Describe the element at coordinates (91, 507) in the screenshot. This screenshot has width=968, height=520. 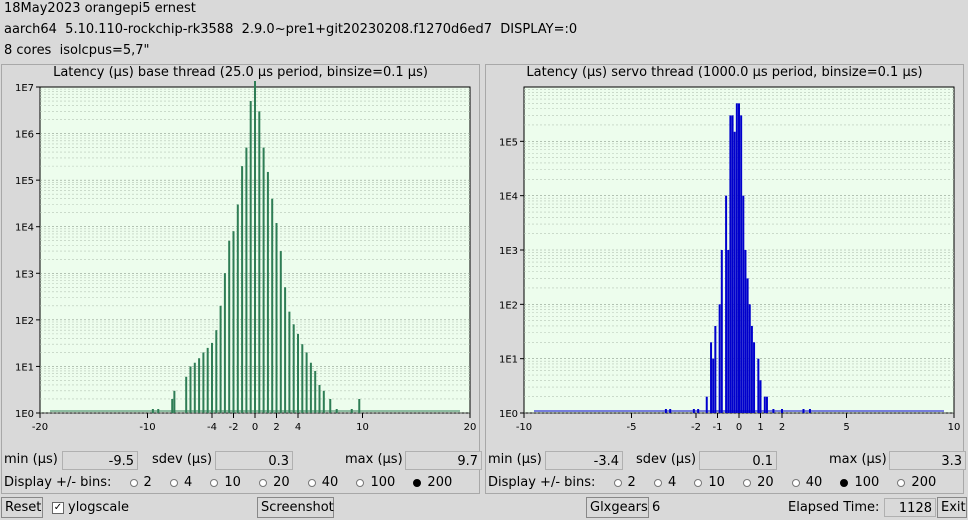
I see `ylogscale-checkbox: ✓ ylogscale` at that location.